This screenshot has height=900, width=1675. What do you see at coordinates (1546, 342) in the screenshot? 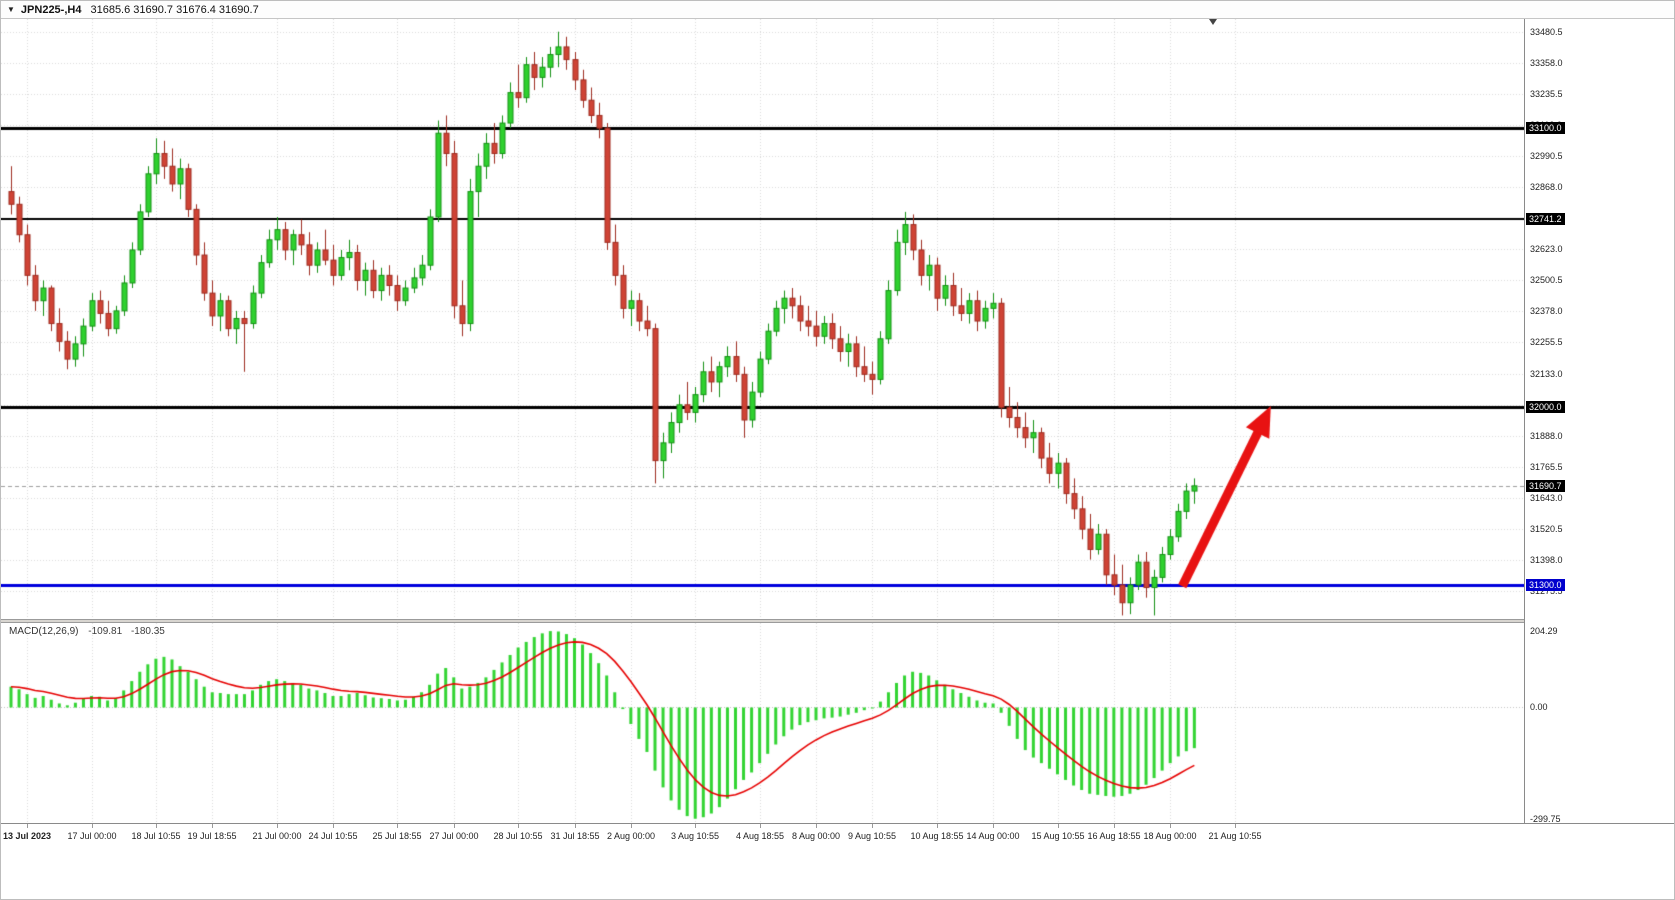
I see `price-tick-label: 32255.5` at bounding box center [1546, 342].